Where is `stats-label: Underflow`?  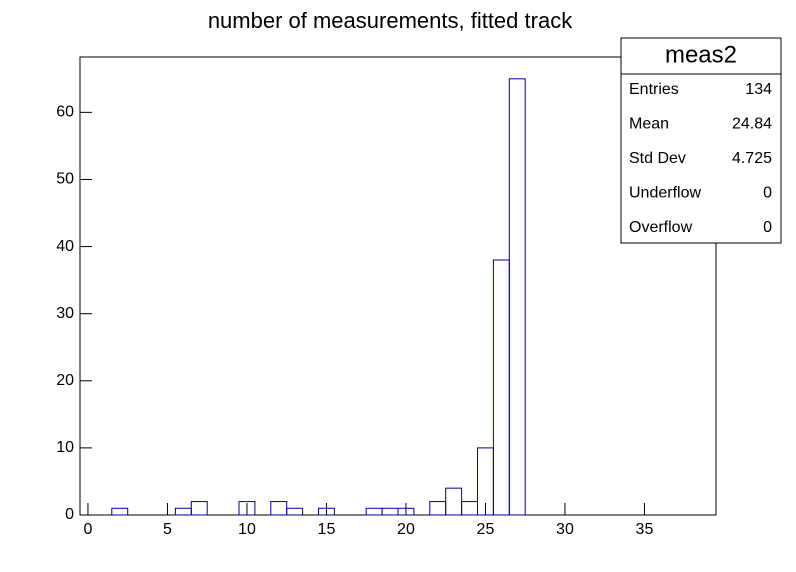
stats-label: Underflow is located at coordinates (665, 193).